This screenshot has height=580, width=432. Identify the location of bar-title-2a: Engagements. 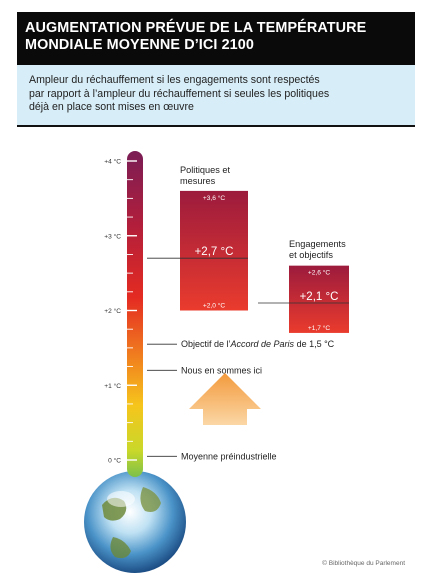
(317, 244).